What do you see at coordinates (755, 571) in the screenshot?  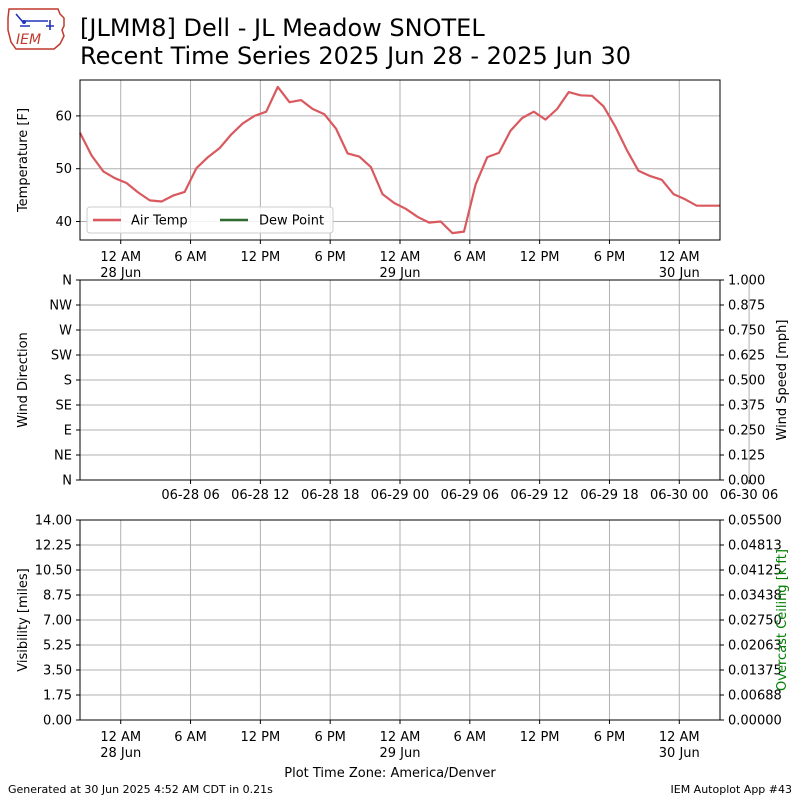 I see `y2-tick-label: 0.04125` at bounding box center [755, 571].